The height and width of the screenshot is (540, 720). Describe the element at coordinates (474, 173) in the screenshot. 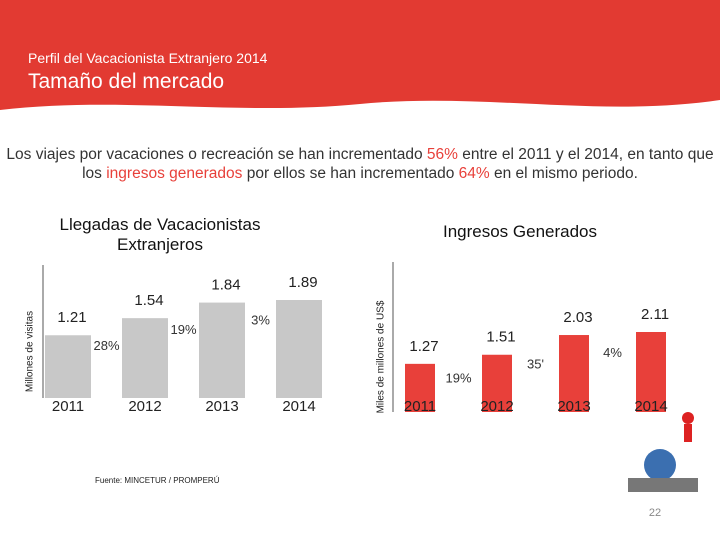

I see `highlight: 64%` at that location.